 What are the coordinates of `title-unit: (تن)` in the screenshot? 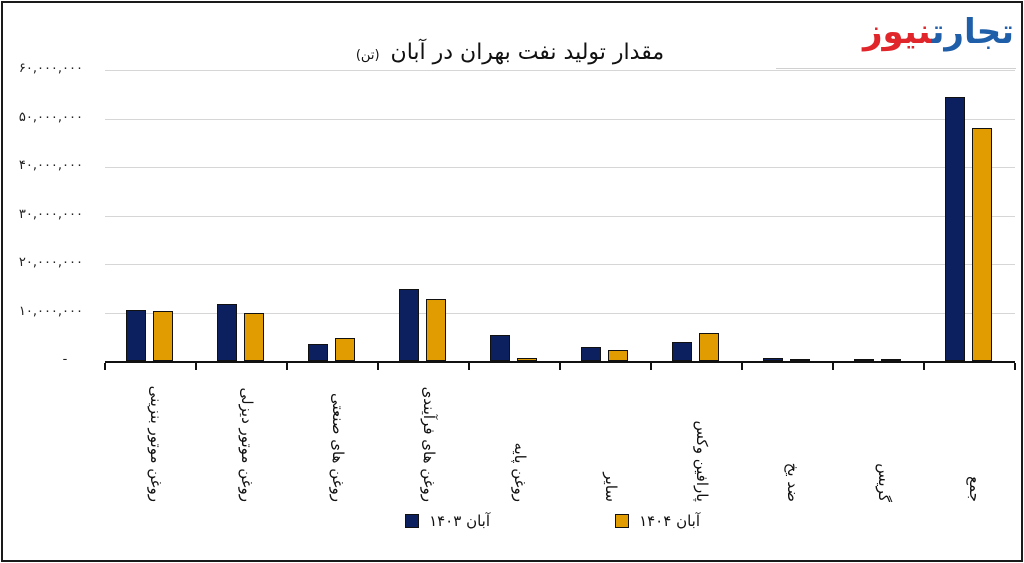 It's located at (367, 55).